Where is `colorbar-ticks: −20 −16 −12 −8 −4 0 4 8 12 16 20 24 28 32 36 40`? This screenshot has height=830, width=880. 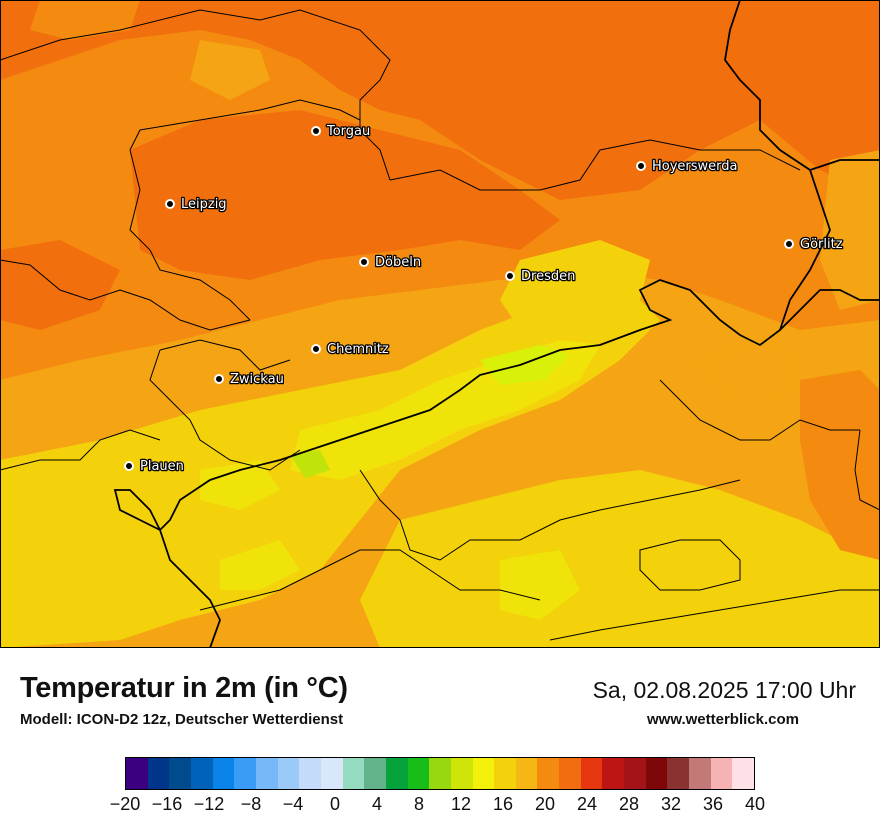
colorbar-ticks: −20 −16 −12 −8 −4 0 4 8 12 16 20 24 28 32 36 40 is located at coordinates (437, 805).